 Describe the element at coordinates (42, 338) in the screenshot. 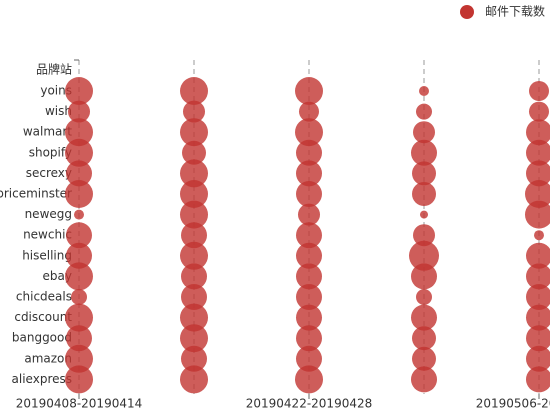

I see `y-tick-label: banggood` at that location.